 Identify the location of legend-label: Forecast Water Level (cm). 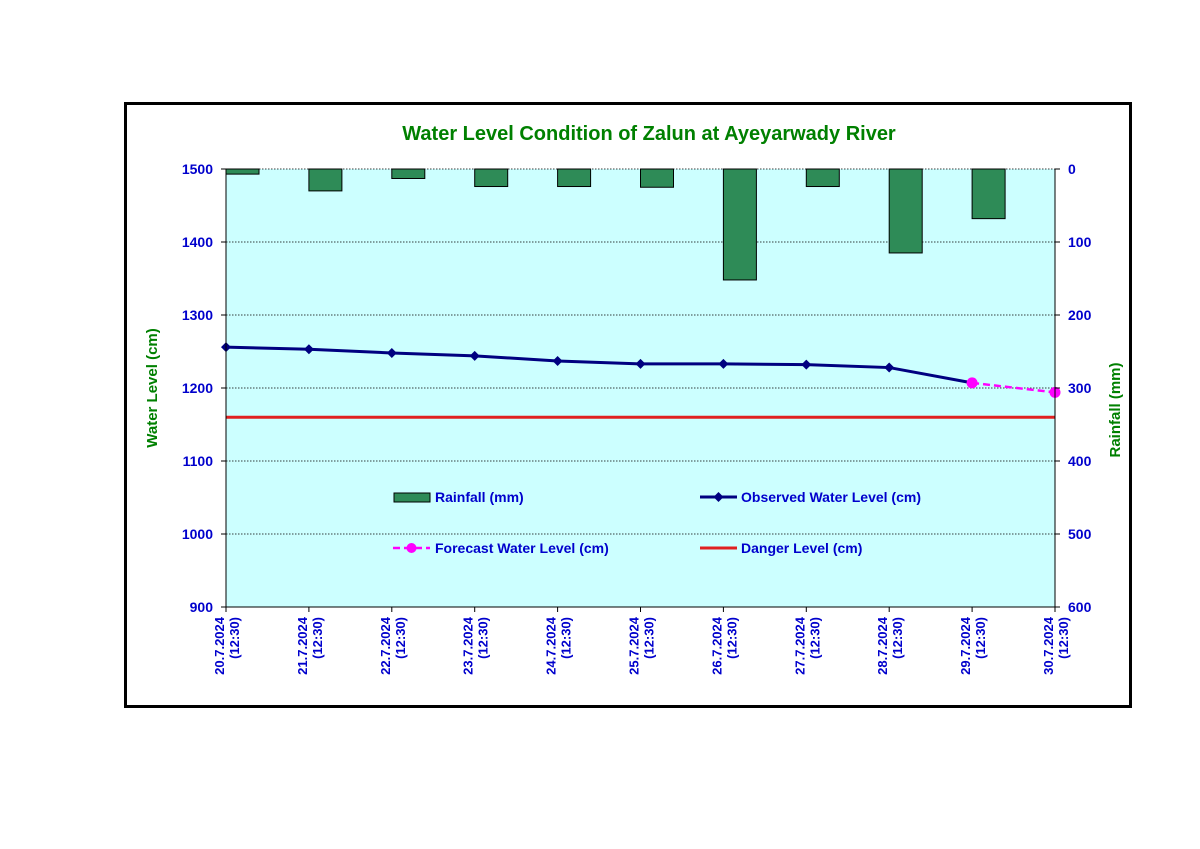
(522, 548).